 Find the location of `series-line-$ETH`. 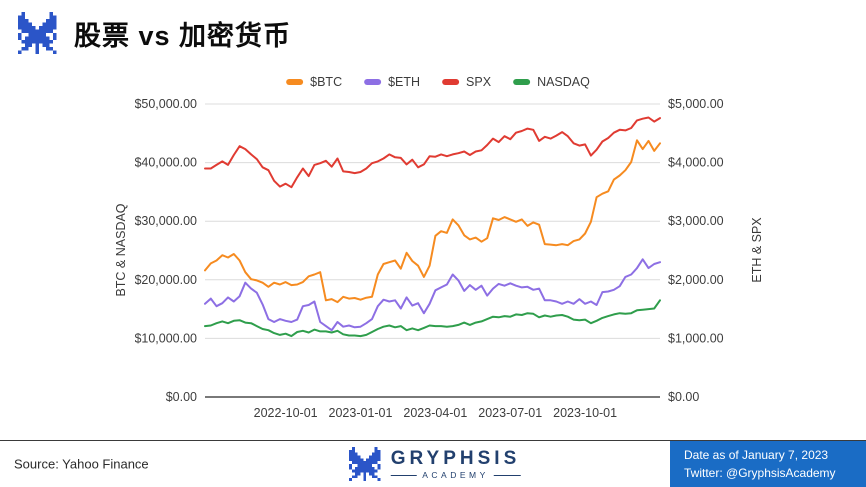

series-line-$ETH is located at coordinates (432, 295).